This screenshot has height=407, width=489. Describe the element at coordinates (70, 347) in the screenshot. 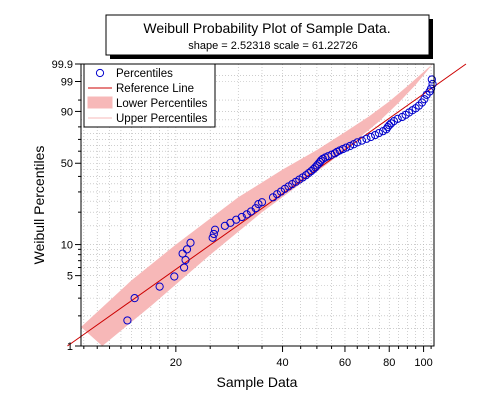

I see `y-tick-label: 1` at that location.